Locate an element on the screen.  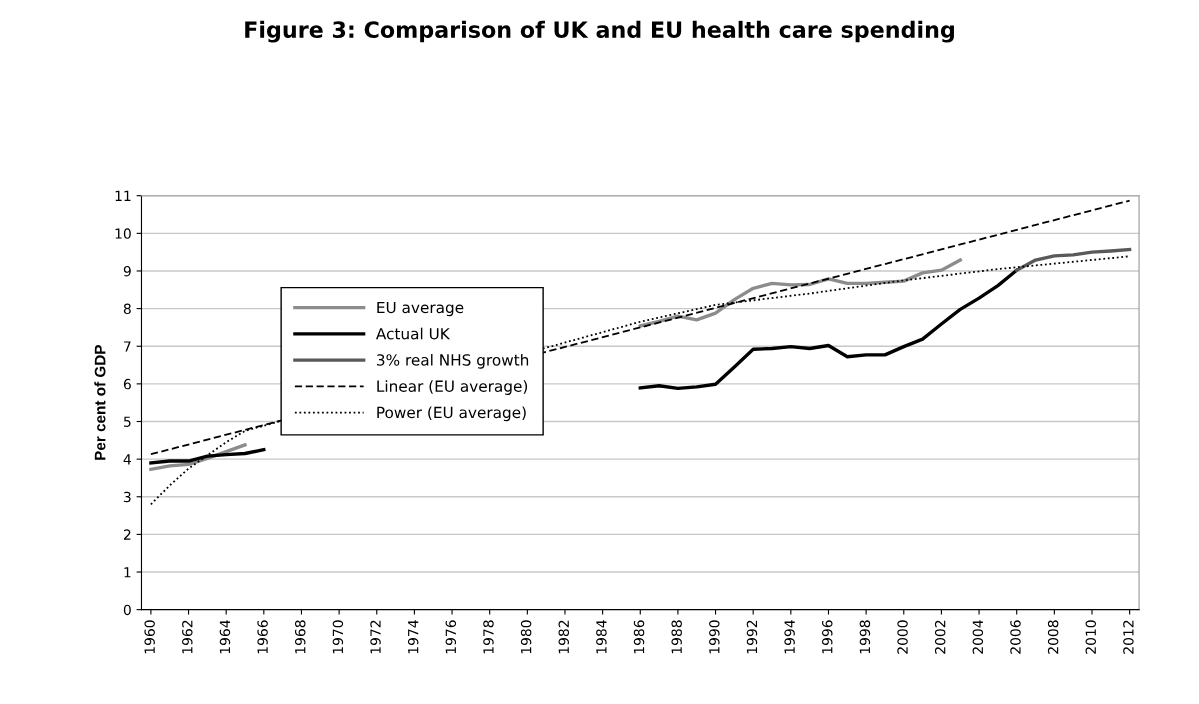
y-tick-label: 10 is located at coordinates (123, 233).